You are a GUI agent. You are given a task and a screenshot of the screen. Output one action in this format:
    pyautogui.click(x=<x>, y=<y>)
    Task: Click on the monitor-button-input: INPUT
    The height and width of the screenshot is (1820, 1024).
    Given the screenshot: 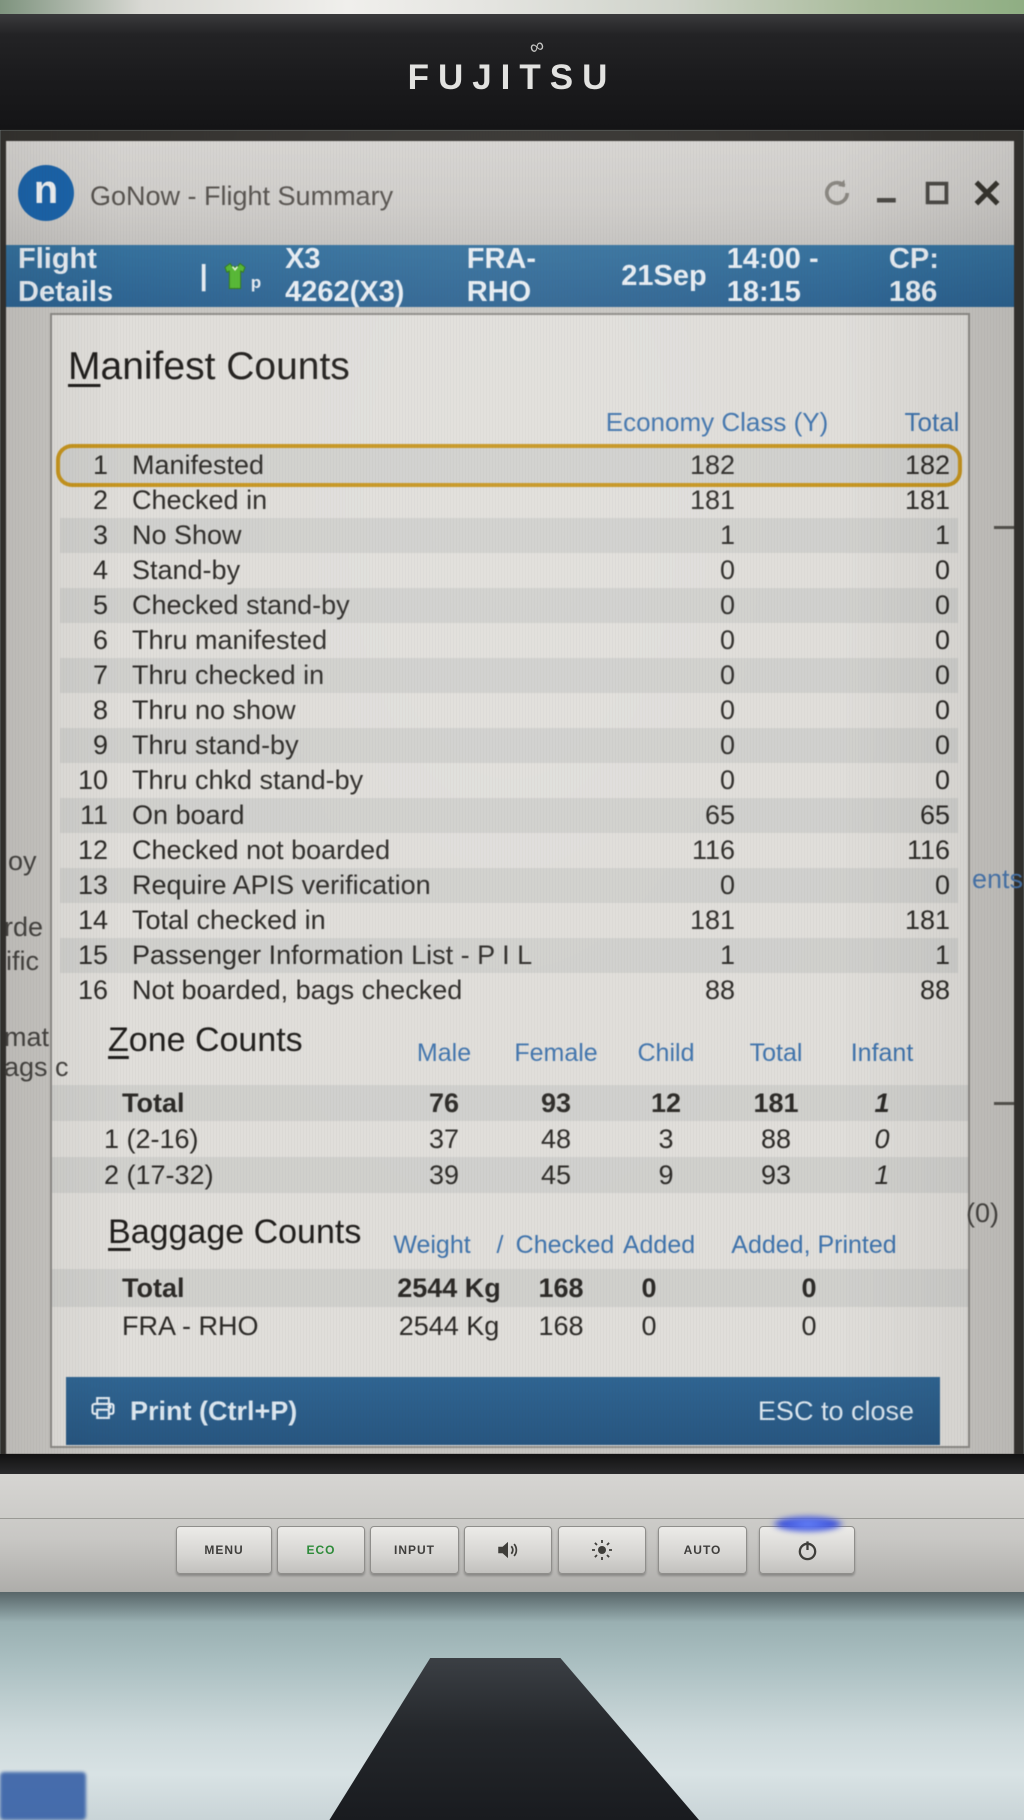 What is the action you would take?
    pyautogui.click(x=414, y=1550)
    